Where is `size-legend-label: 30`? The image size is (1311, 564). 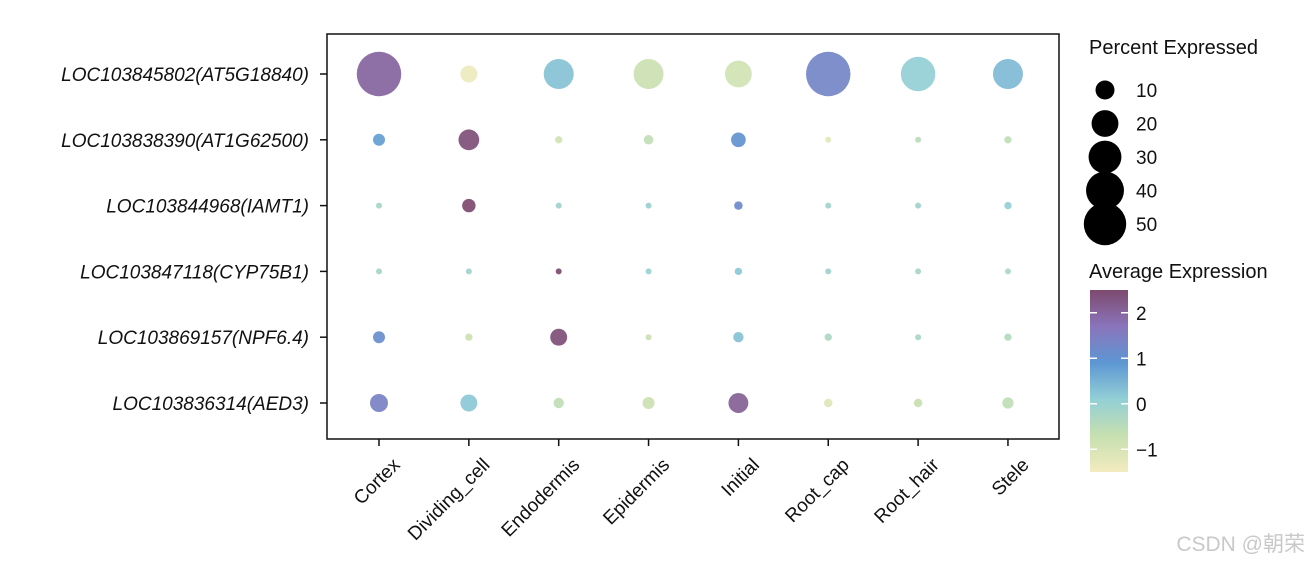 size-legend-label: 30 is located at coordinates (1146, 158).